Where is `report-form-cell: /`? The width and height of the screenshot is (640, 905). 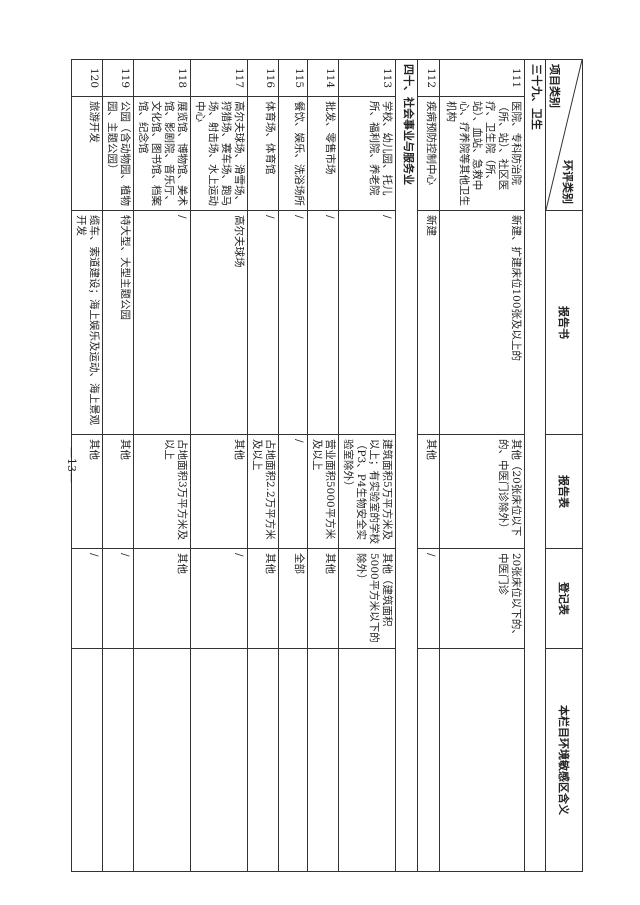
report-form-cell: / is located at coordinates (293, 491).